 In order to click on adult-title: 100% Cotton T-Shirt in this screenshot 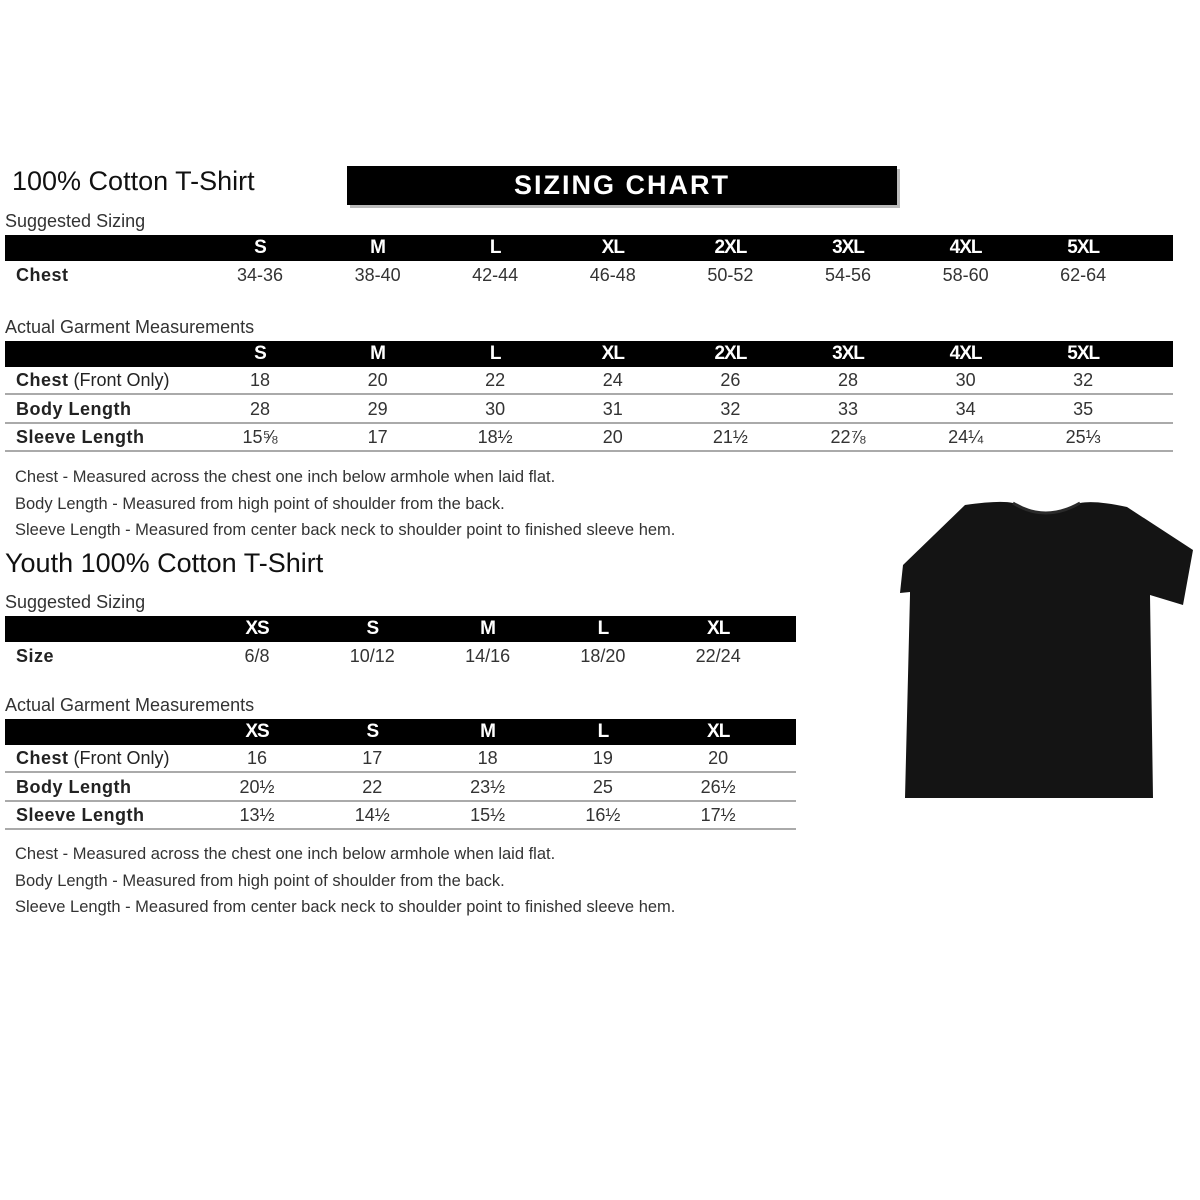, I will do `click(133, 181)`.